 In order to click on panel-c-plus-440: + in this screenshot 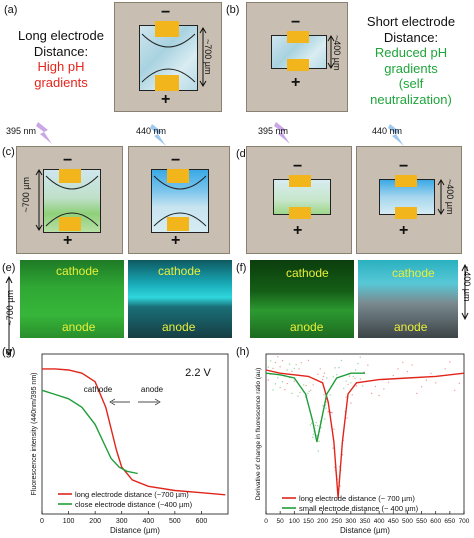, I will do `click(176, 240)`.